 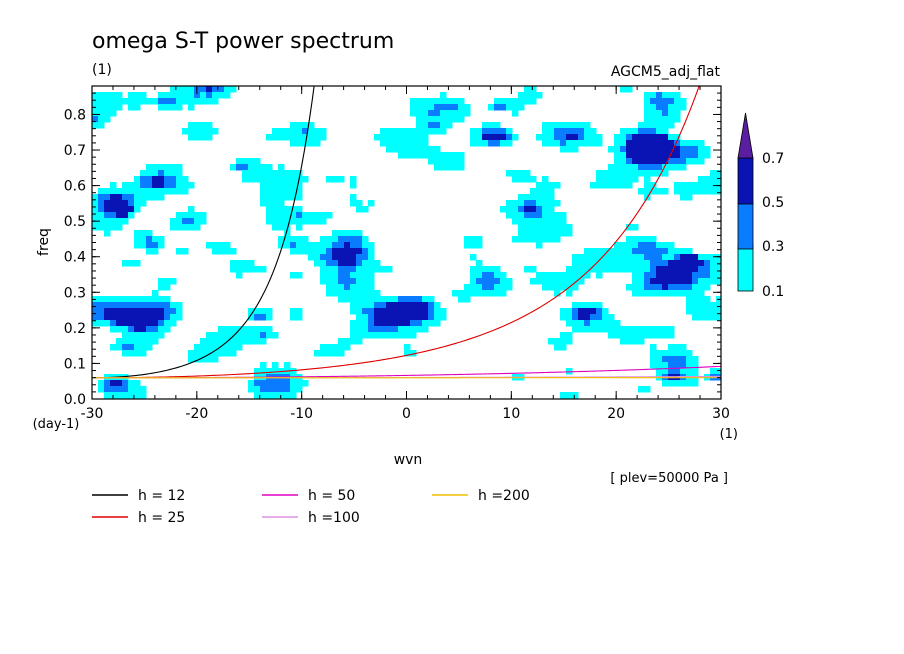 I want to click on x-tick-label: 10, so click(x=511, y=414).